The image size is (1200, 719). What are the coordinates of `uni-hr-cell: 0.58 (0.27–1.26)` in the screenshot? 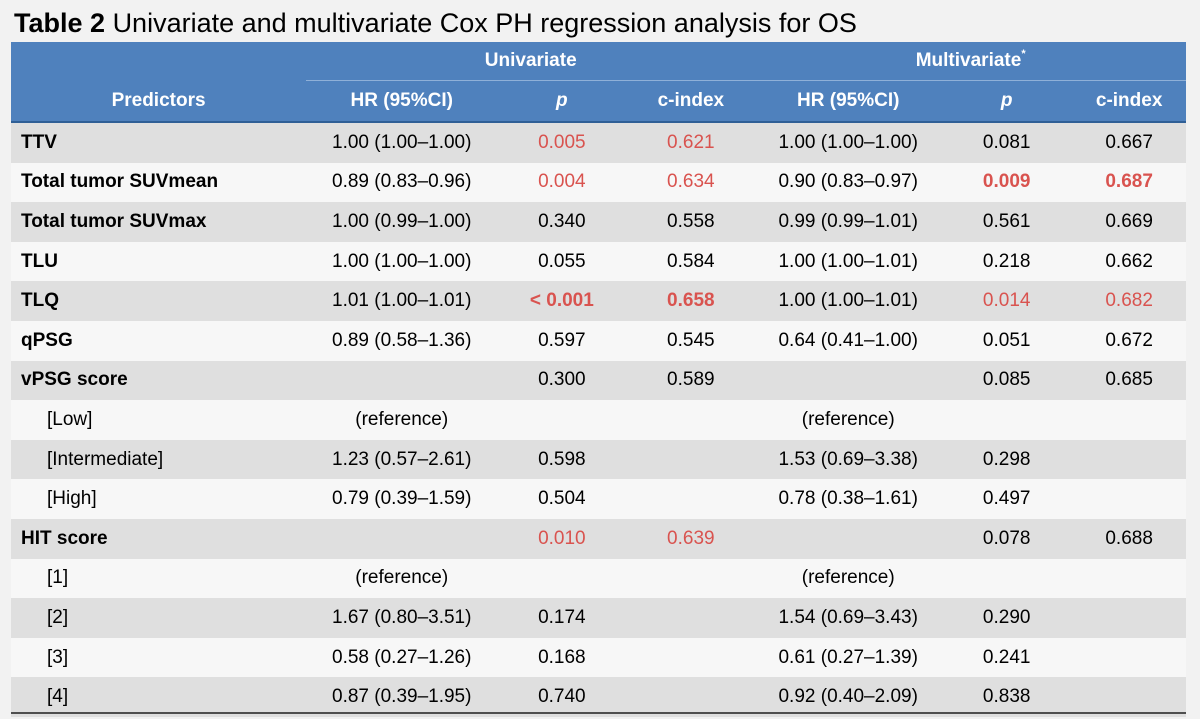 It's located at (402, 657).